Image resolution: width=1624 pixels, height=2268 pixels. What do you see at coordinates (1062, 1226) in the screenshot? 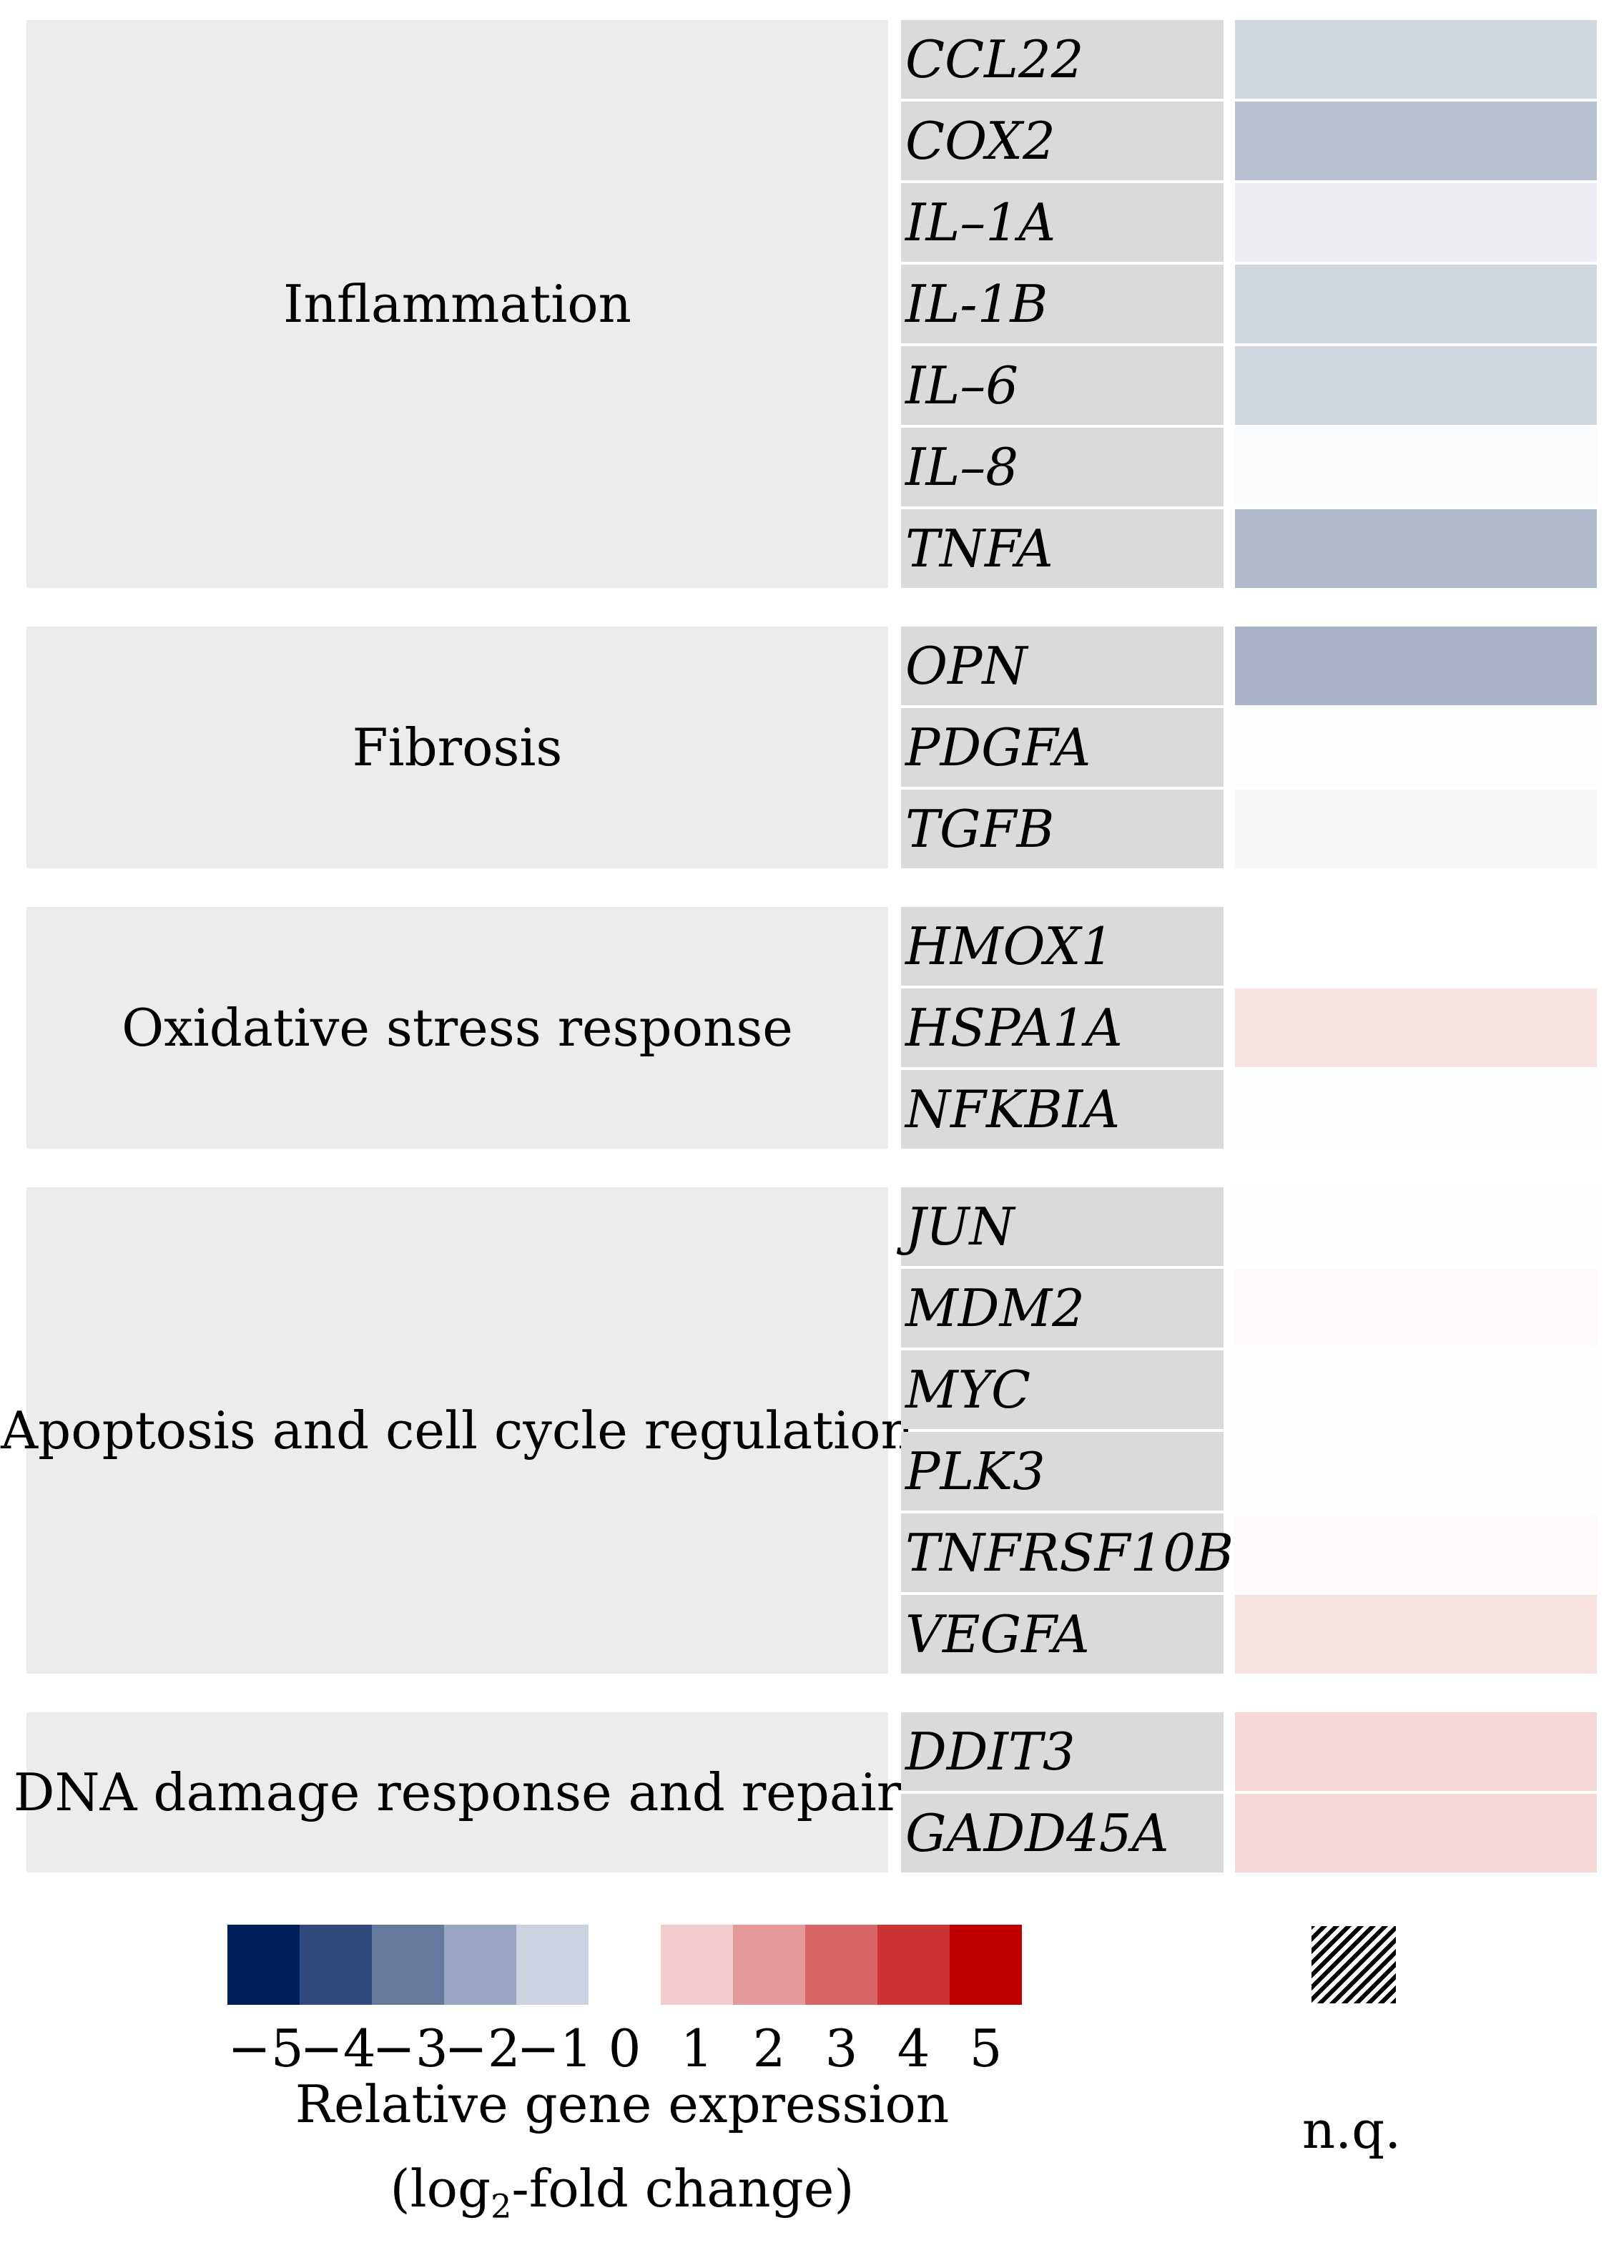
I see `gene-row-label: JUN` at bounding box center [1062, 1226].